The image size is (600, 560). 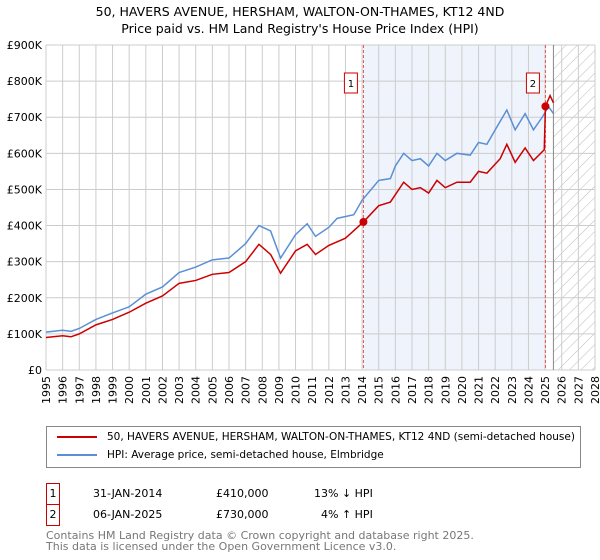 What do you see at coordinates (562, 390) in the screenshot?
I see `x-tick-label: 2026` at bounding box center [562, 390].